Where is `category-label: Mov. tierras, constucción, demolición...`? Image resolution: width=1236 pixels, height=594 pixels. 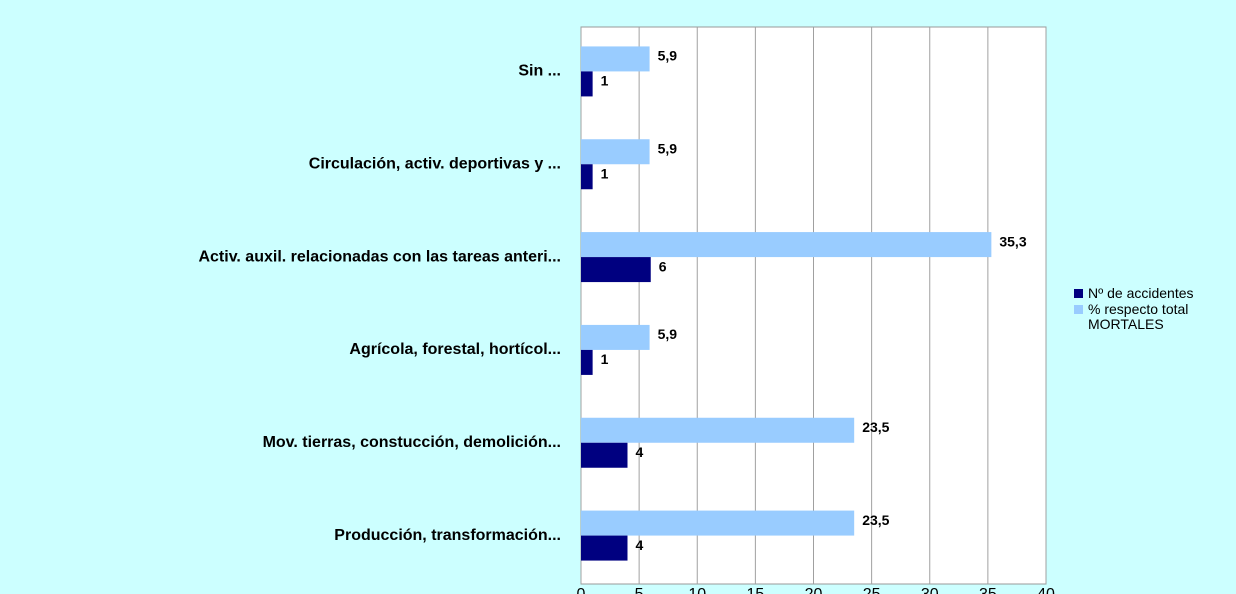
category-label: Mov. tierras, constucción, demolición... is located at coordinates (412, 442).